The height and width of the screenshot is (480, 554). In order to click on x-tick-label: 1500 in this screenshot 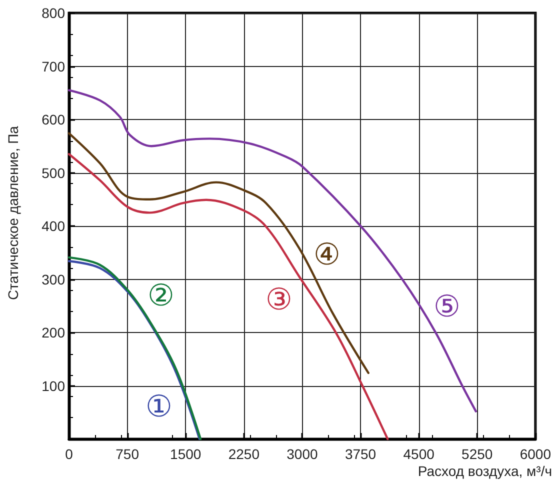, I will do `click(186, 454)`.